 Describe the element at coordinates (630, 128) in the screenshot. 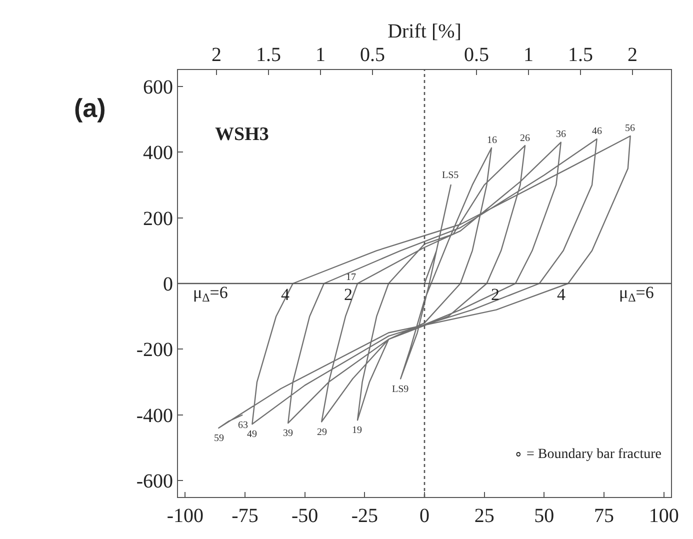

I see `annotation: 56` at that location.